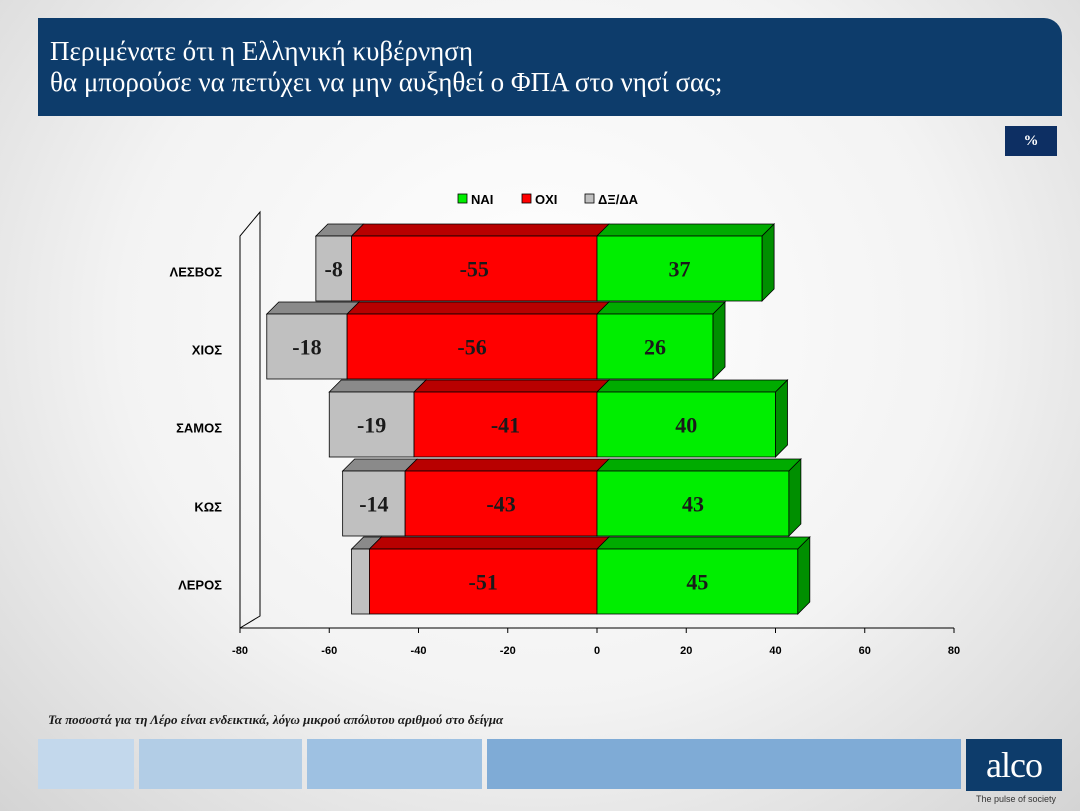  I want to click on bar-dk-label: -19, so click(371, 425).